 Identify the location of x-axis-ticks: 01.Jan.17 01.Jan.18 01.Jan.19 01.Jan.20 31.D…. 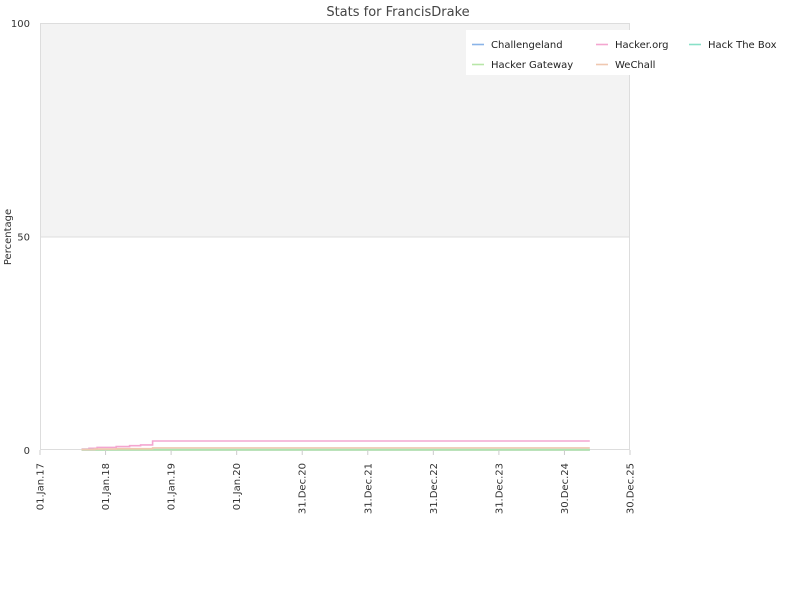
(336, 482).